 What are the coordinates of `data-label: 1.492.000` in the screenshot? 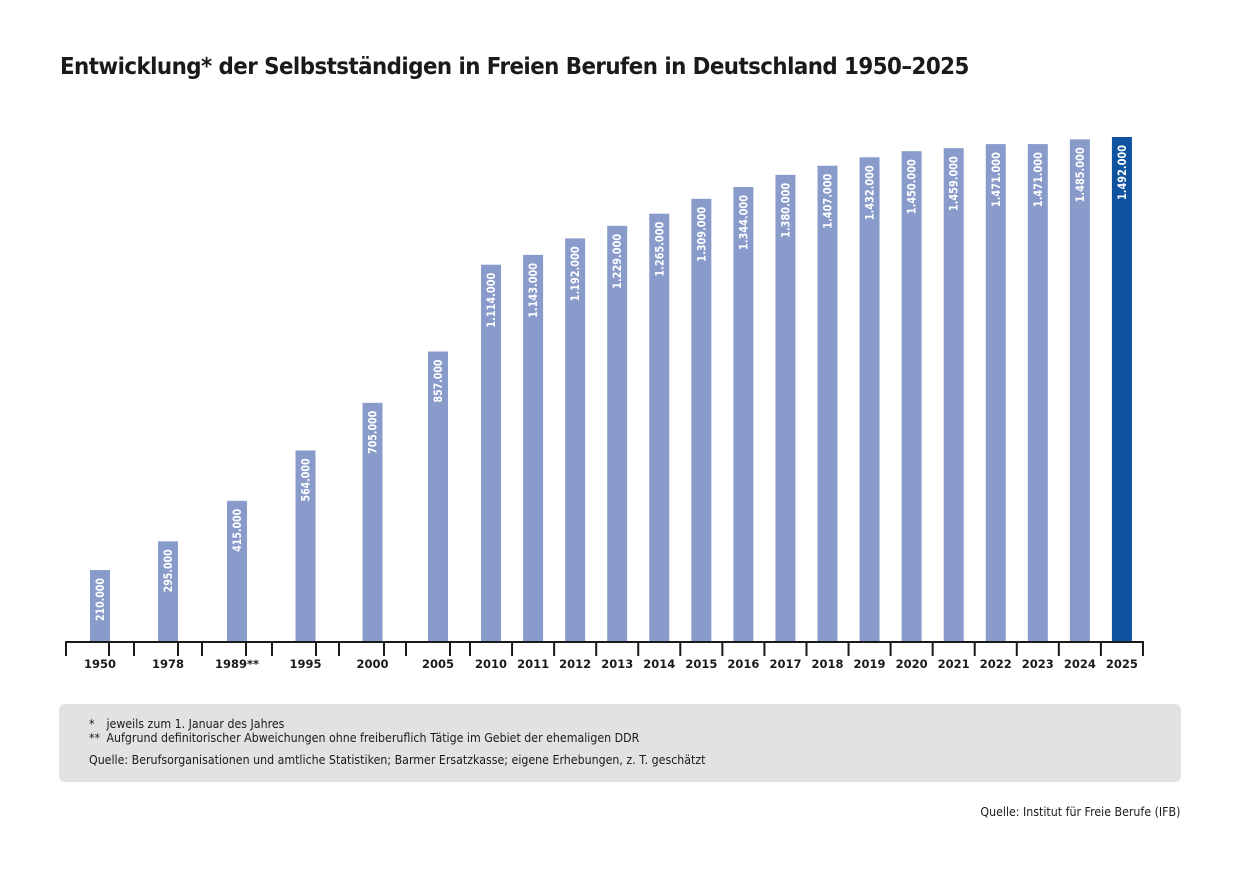 It's located at (1122, 172).